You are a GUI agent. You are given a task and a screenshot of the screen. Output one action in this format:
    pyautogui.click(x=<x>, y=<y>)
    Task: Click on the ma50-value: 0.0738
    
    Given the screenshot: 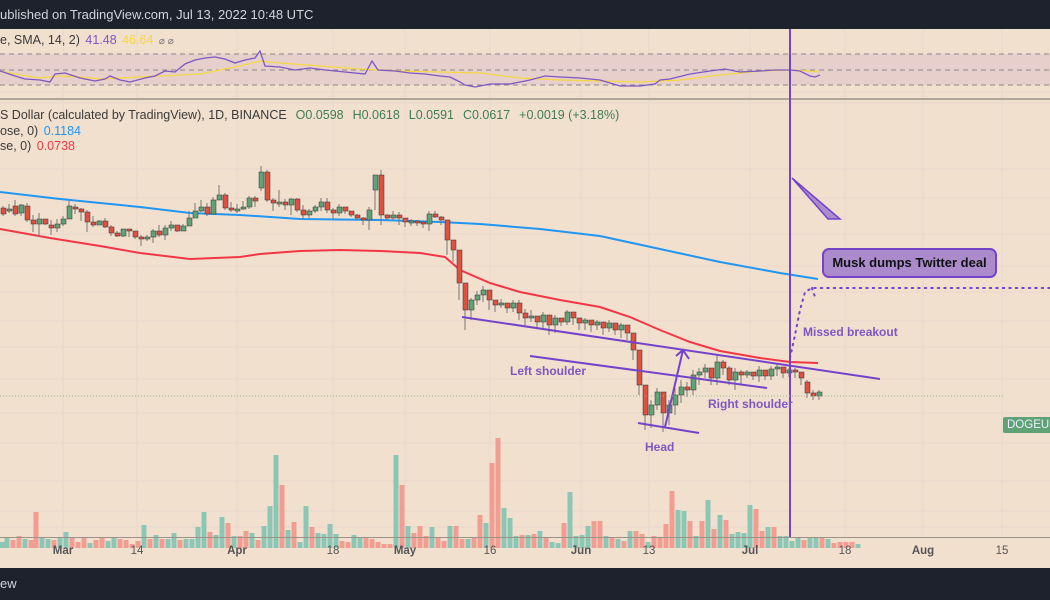 What is the action you would take?
    pyautogui.click(x=55, y=146)
    